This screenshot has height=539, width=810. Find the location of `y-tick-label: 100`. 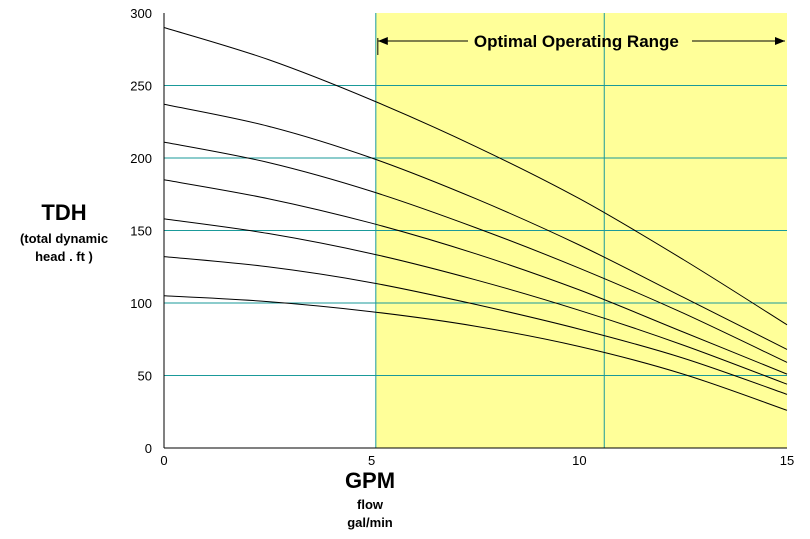

y-tick-label: 100 is located at coordinates (141, 303).